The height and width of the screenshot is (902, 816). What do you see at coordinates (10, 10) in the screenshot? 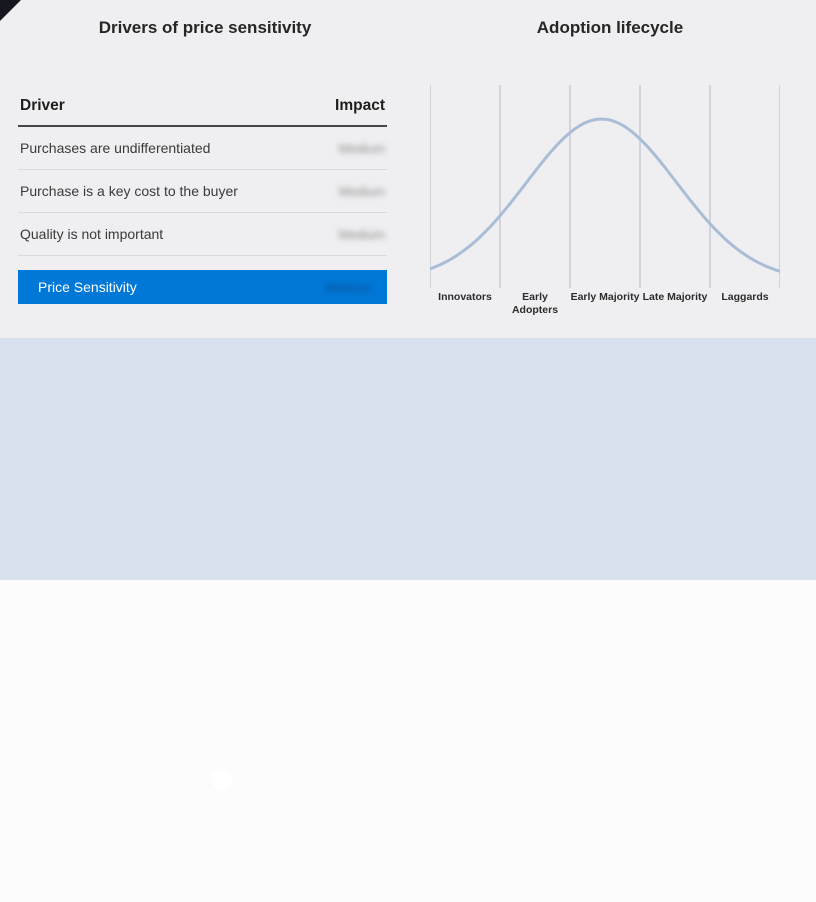
I see `corner-triangle-decoration` at bounding box center [10, 10].